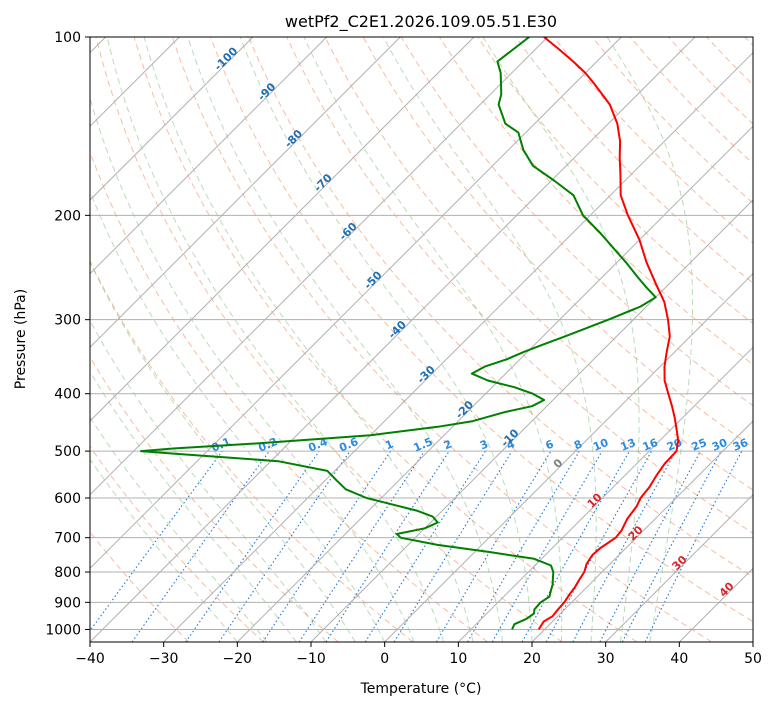  Describe the element at coordinates (67, 216) in the screenshot. I see `y-tick-label: 200` at that location.